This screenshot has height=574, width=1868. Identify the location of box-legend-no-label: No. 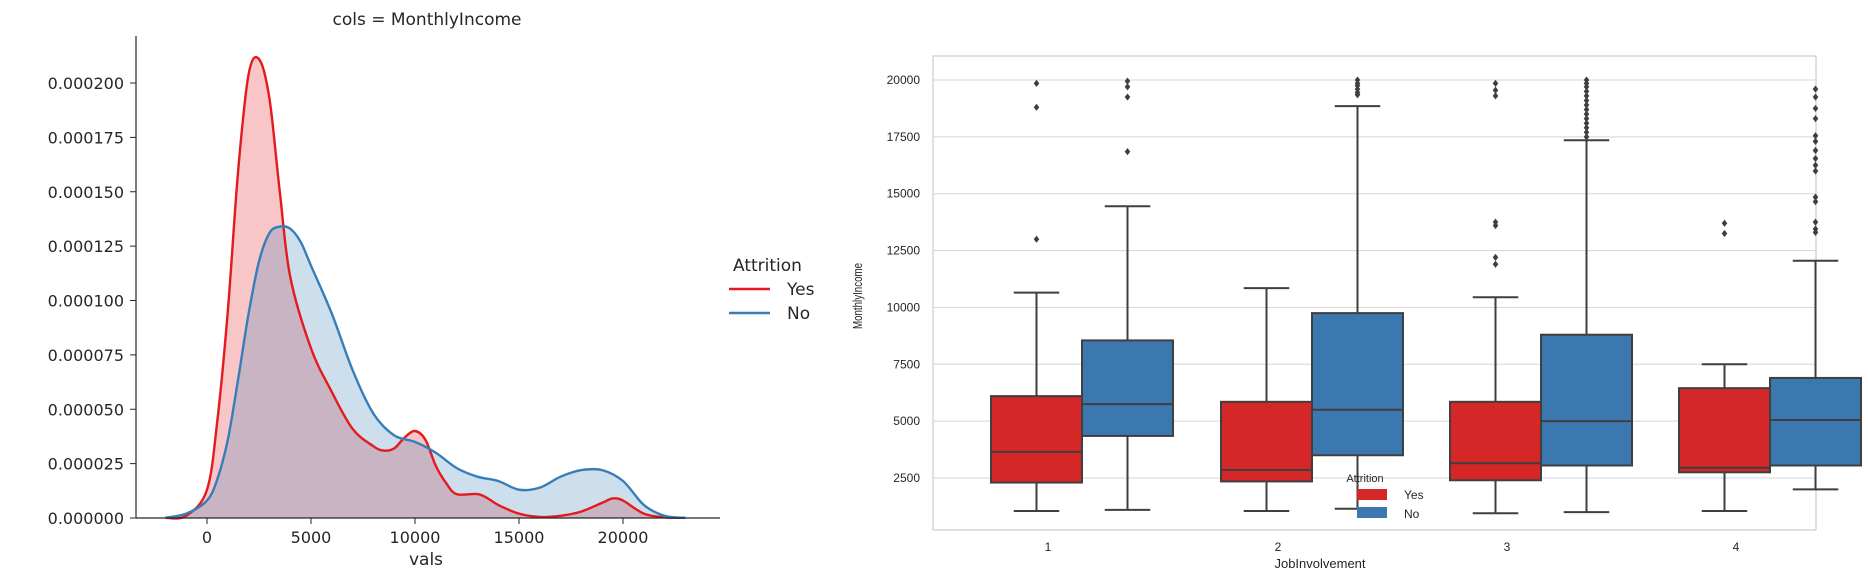
(1412, 514).